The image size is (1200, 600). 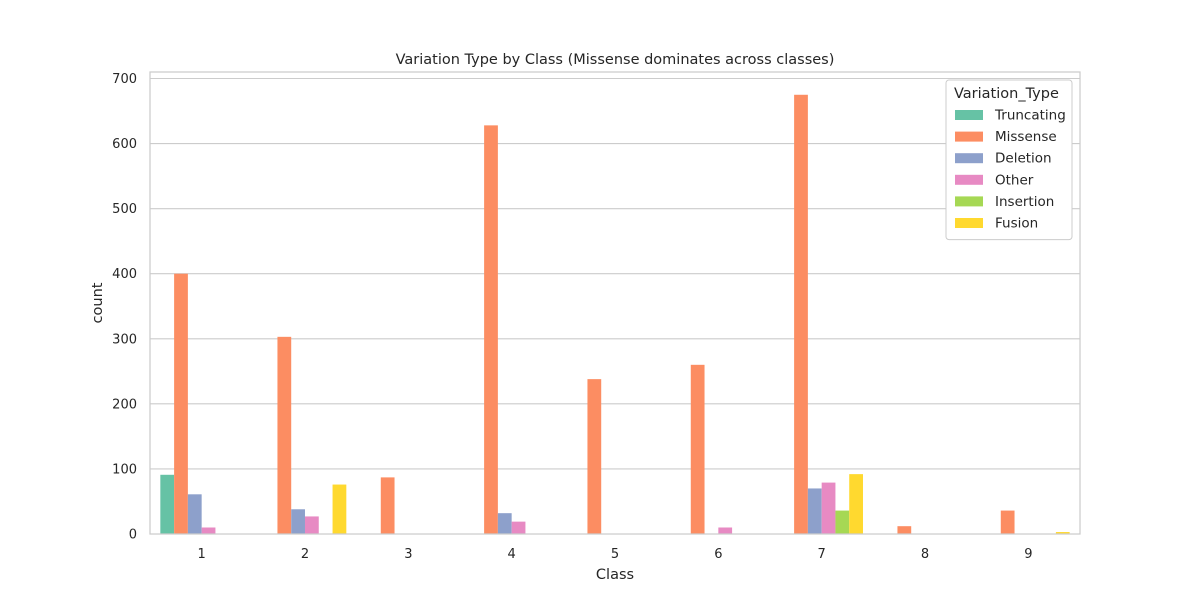 What do you see at coordinates (124, 469) in the screenshot?
I see `y-tick-label: 100` at bounding box center [124, 469].